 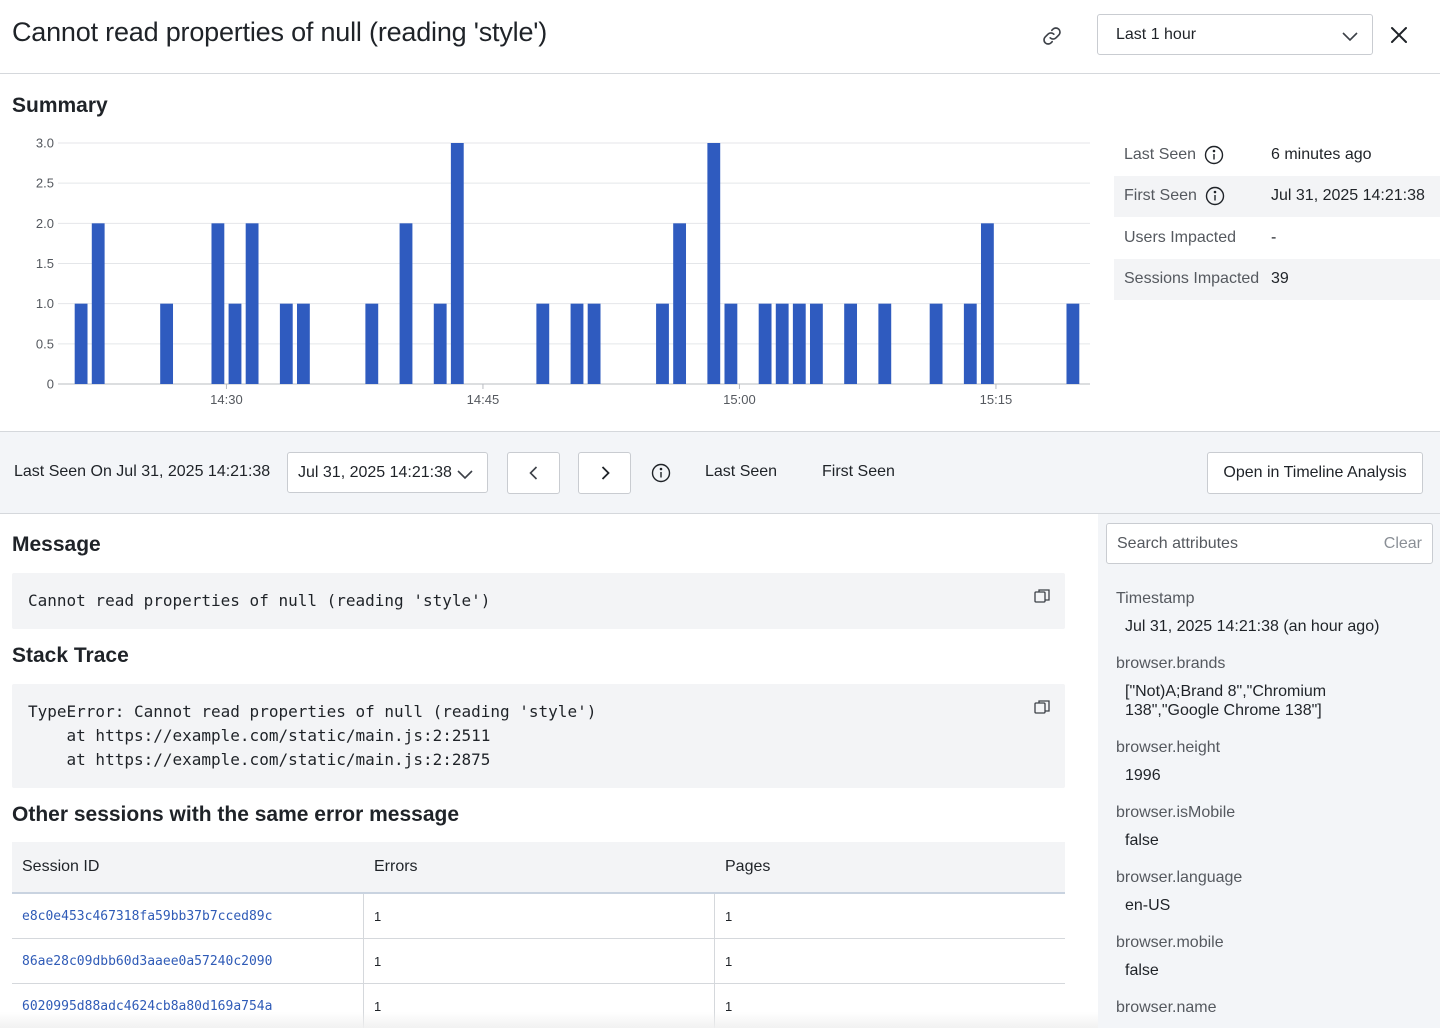 What do you see at coordinates (396, 866) in the screenshot?
I see `column-header: Errors` at bounding box center [396, 866].